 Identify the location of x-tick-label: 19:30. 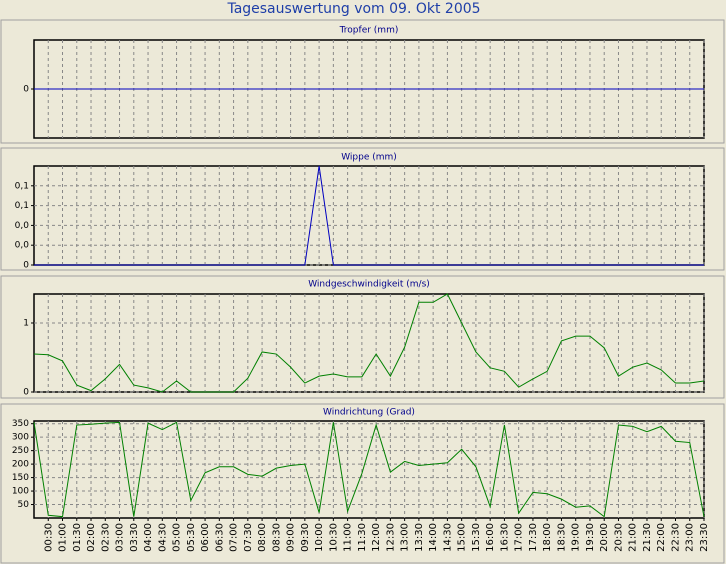
(590, 537).